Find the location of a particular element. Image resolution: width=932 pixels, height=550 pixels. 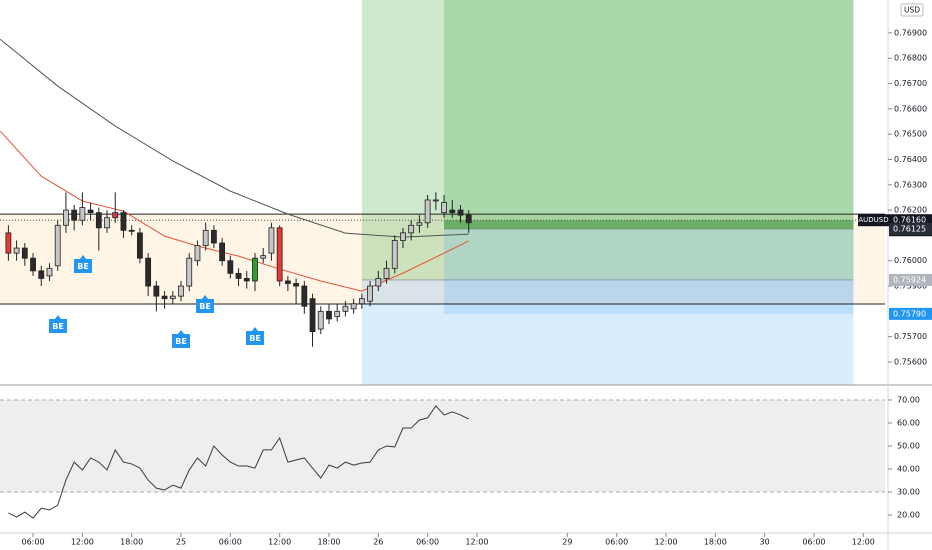

rsi-tick-label: 60.00 is located at coordinates (908, 422).